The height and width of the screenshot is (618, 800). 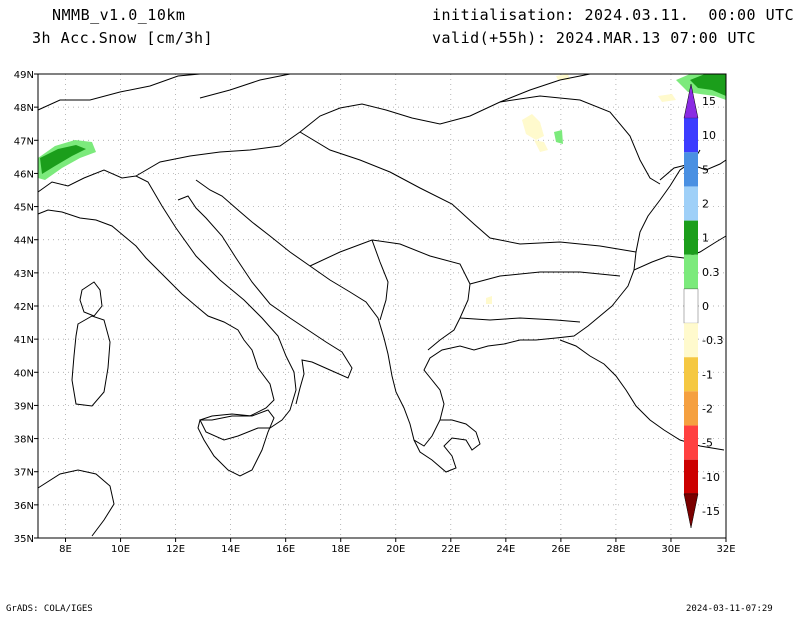 I want to click on lat-label: 44N, so click(x=24, y=241).